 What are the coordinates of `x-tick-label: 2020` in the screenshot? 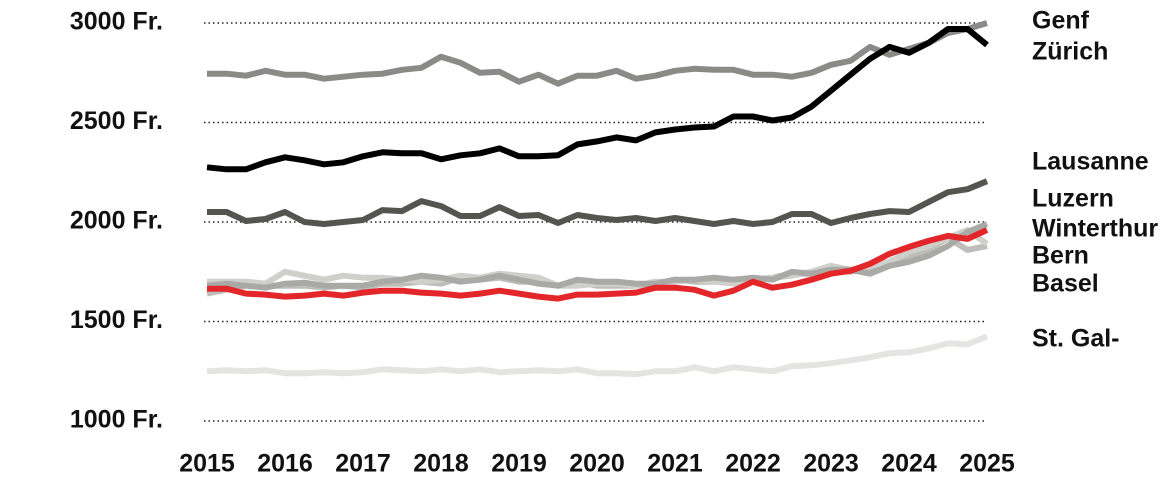 It's located at (597, 464).